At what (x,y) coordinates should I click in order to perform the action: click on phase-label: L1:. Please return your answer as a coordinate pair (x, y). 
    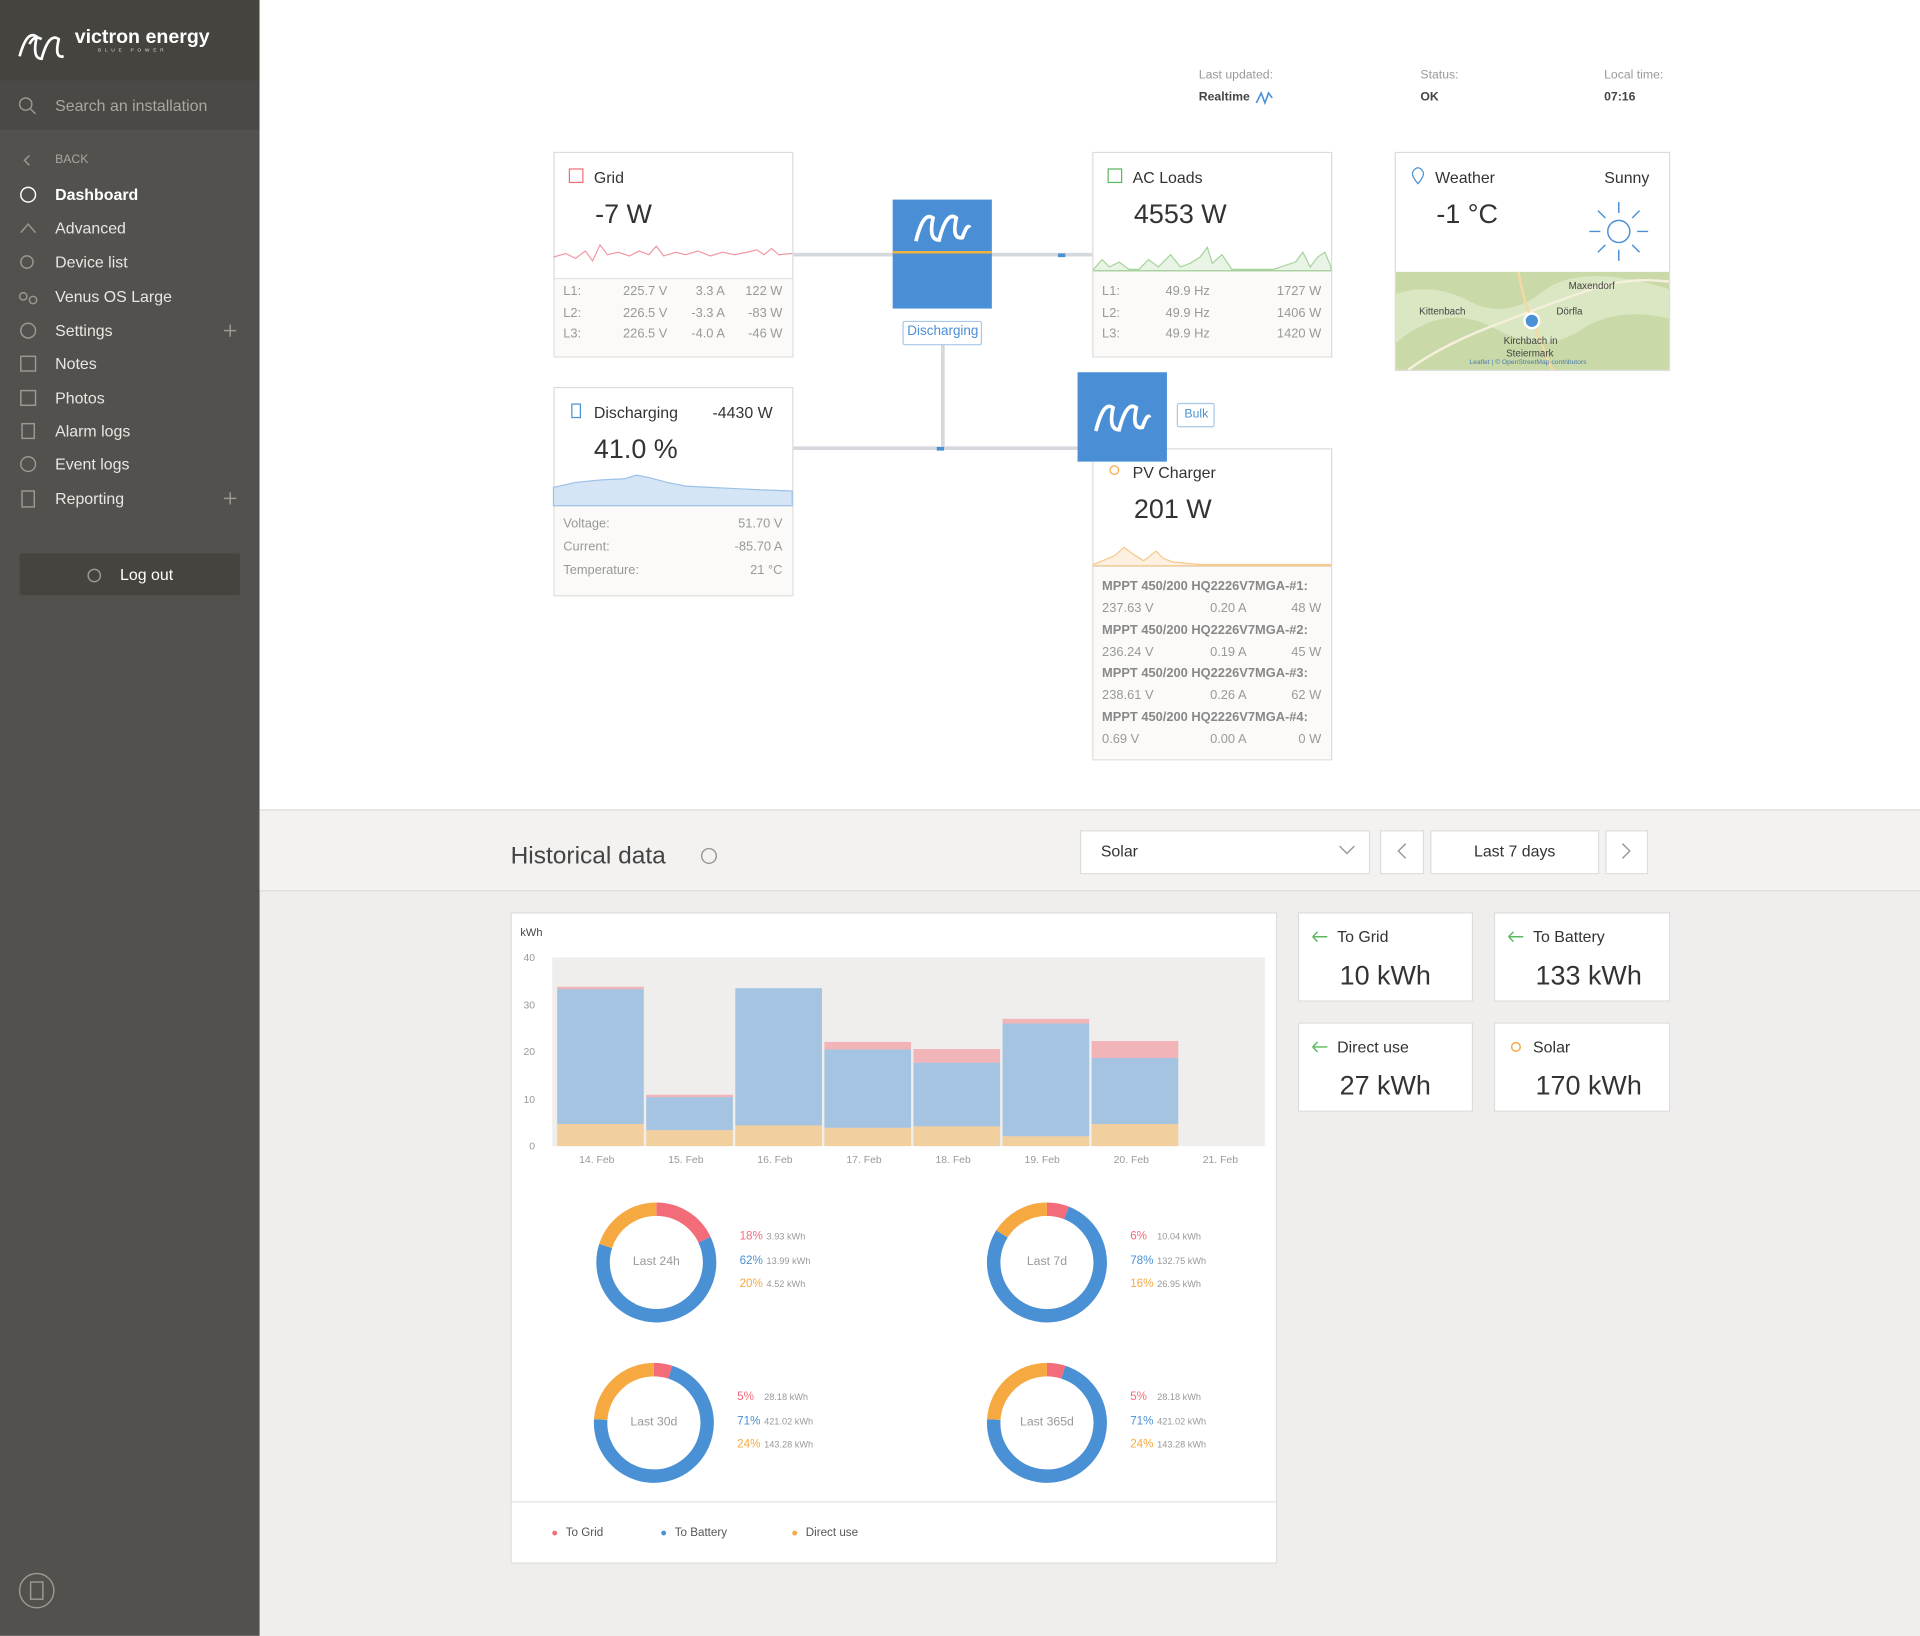
    Looking at the image, I should click on (1111, 291).